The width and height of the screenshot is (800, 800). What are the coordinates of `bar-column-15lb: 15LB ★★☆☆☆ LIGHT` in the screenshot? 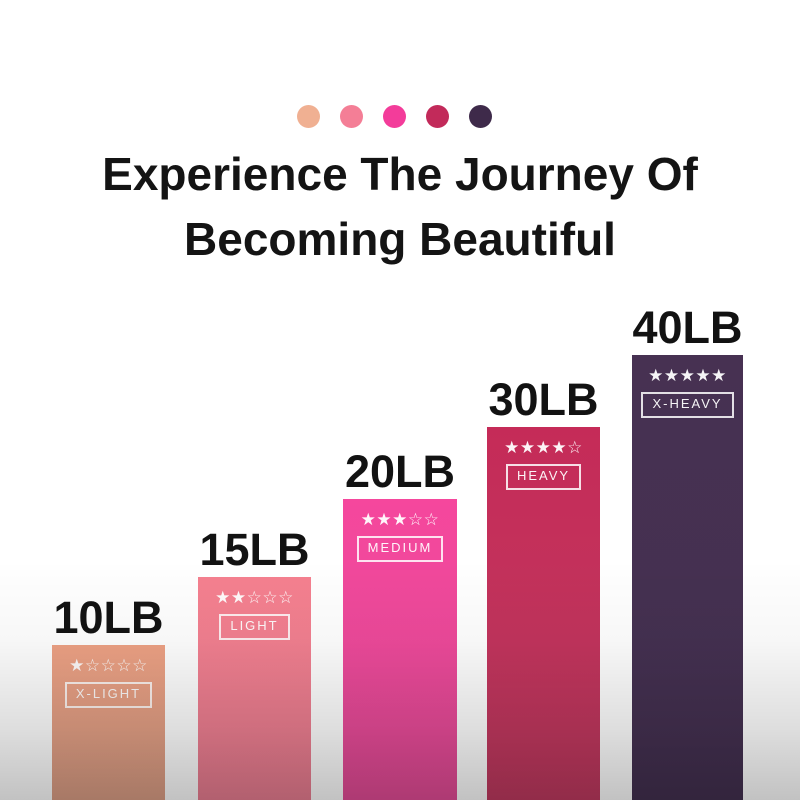 It's located at (254, 663).